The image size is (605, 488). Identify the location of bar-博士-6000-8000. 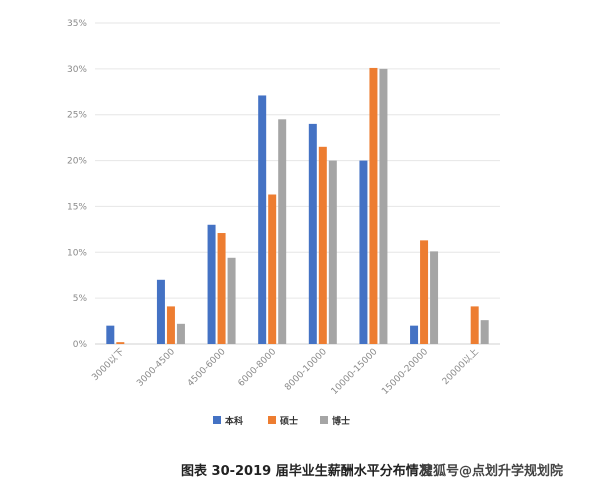
(282, 231).